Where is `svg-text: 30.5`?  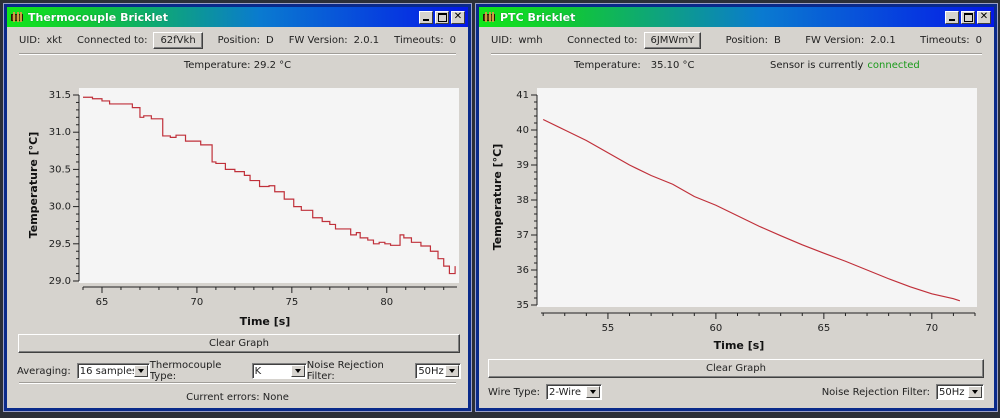
svg-text: 30.5 is located at coordinates (60, 169).